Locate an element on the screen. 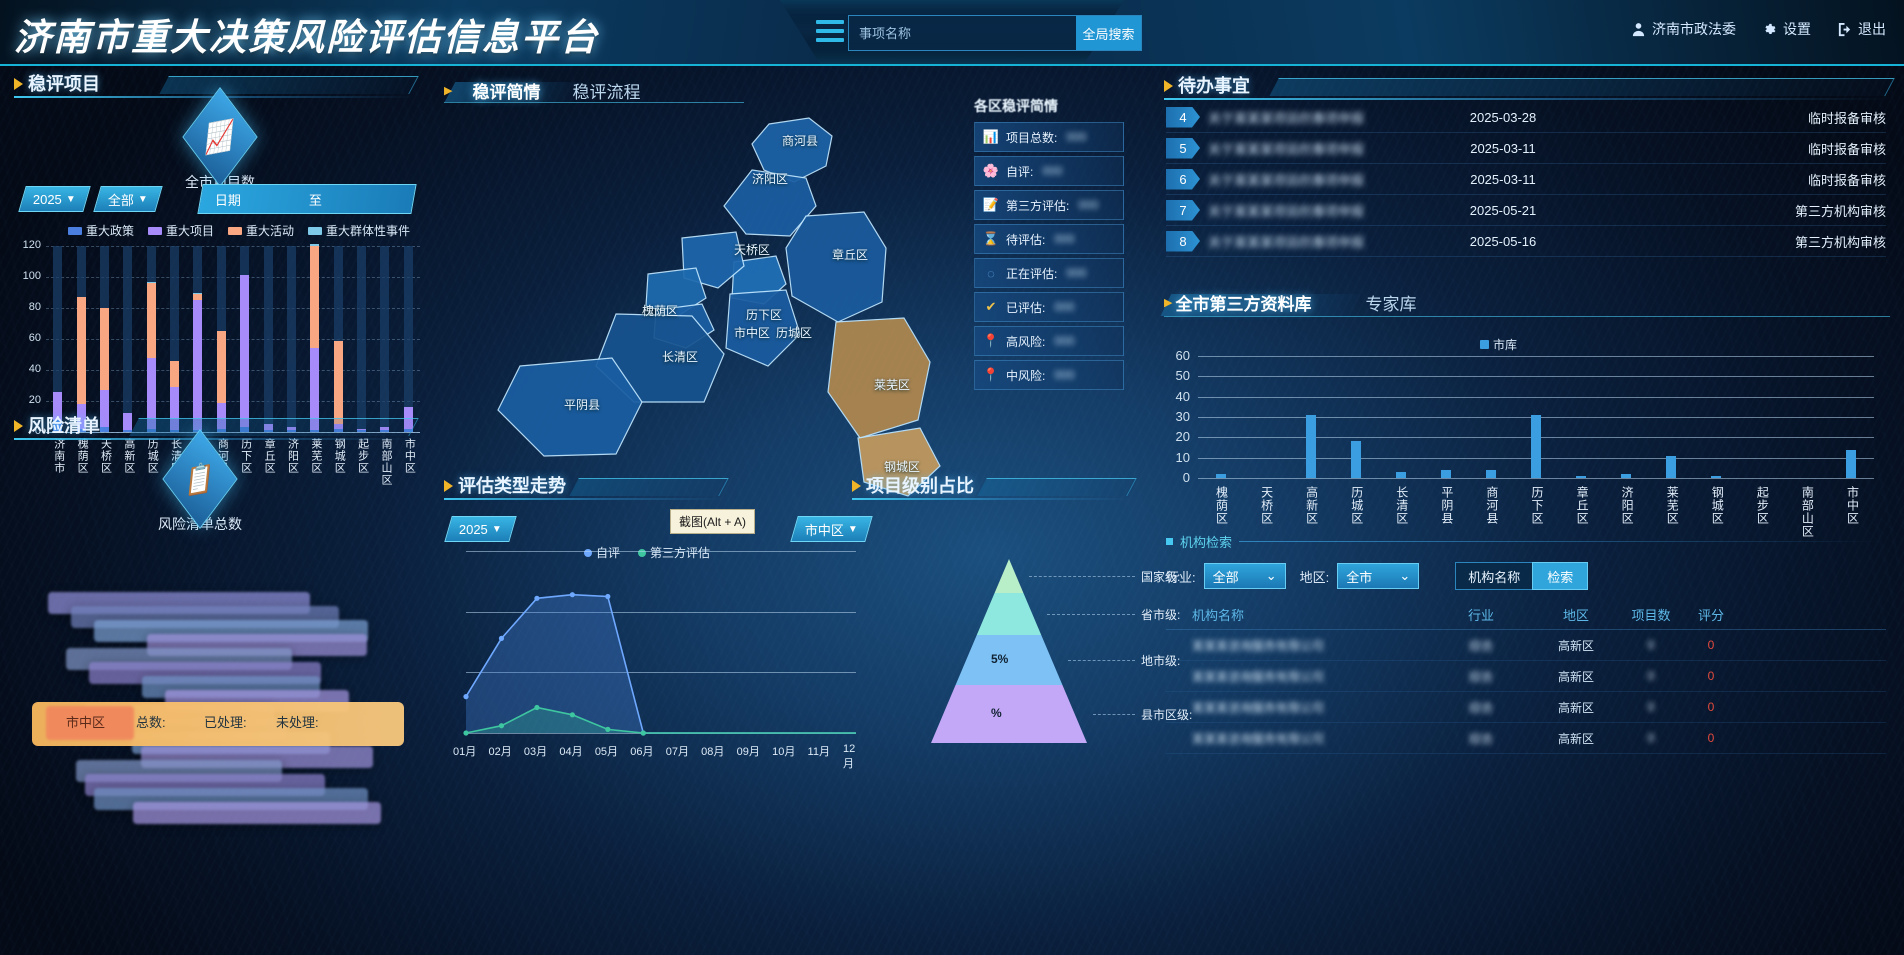  industry-select: 全部 ⌄ is located at coordinates (1244, 576).